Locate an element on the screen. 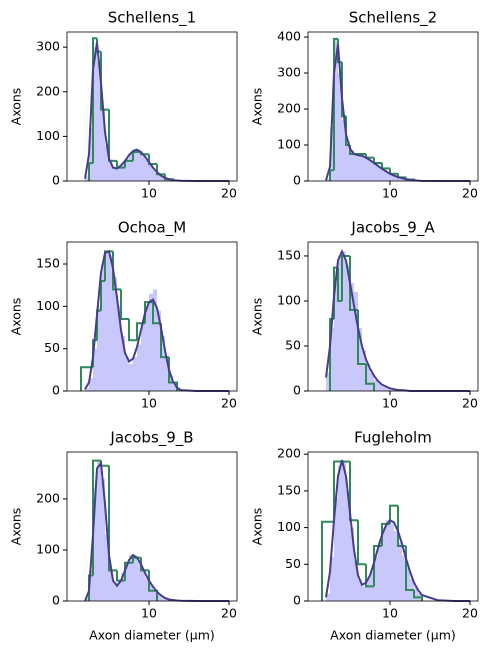  subplot-title: Jacobs_9_B is located at coordinates (151, 438).